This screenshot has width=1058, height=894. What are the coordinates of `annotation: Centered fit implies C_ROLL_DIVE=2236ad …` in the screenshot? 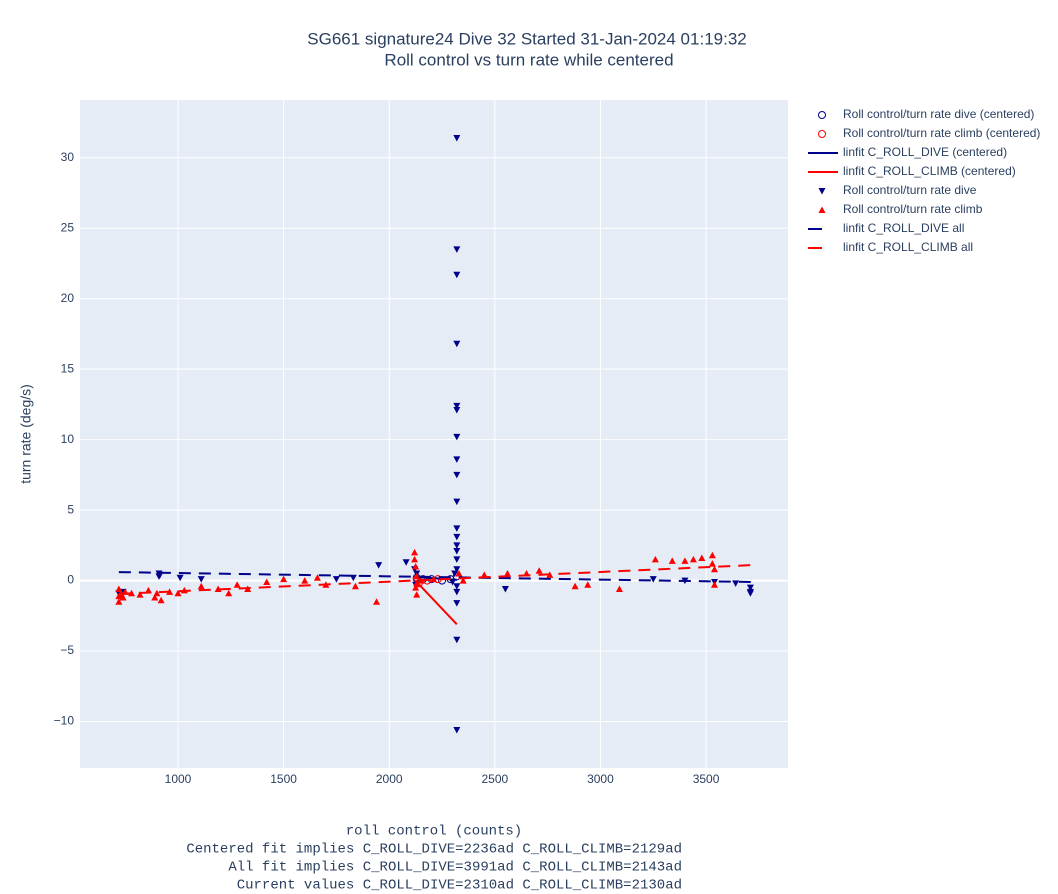 It's located at (434, 850).